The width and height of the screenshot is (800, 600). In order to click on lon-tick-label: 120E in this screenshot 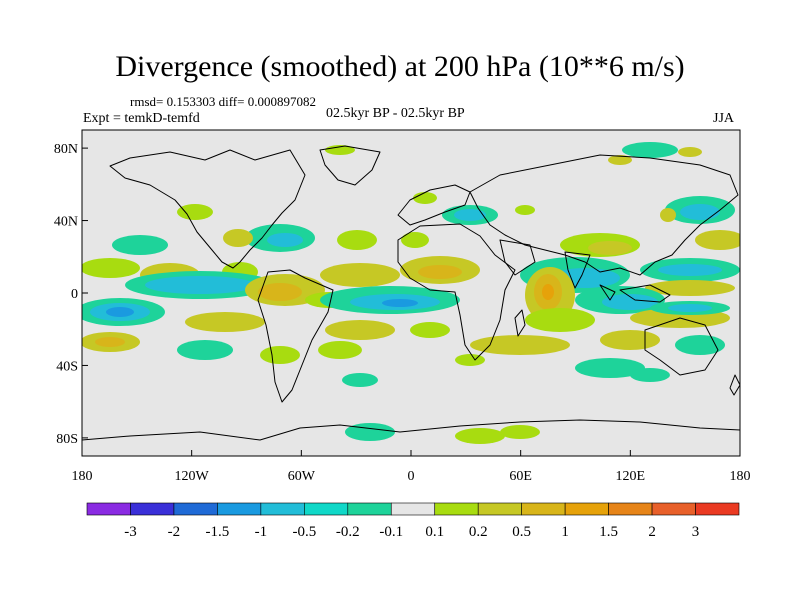, I will do `click(631, 476)`.